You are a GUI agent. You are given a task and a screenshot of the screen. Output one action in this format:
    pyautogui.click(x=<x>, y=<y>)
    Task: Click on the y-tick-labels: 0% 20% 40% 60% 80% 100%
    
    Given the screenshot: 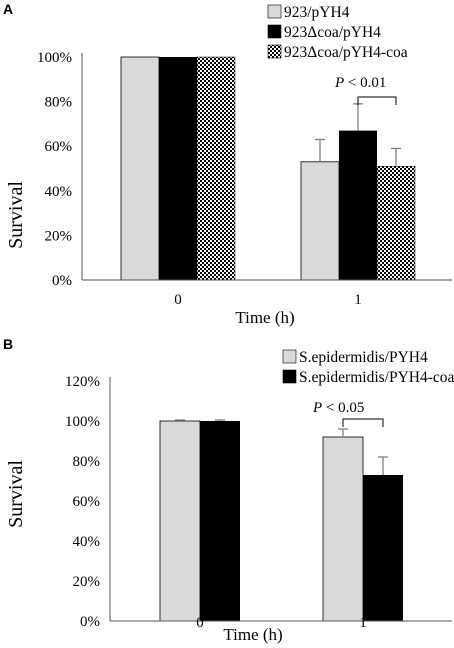 What is the action you would take?
    pyautogui.click(x=54, y=169)
    